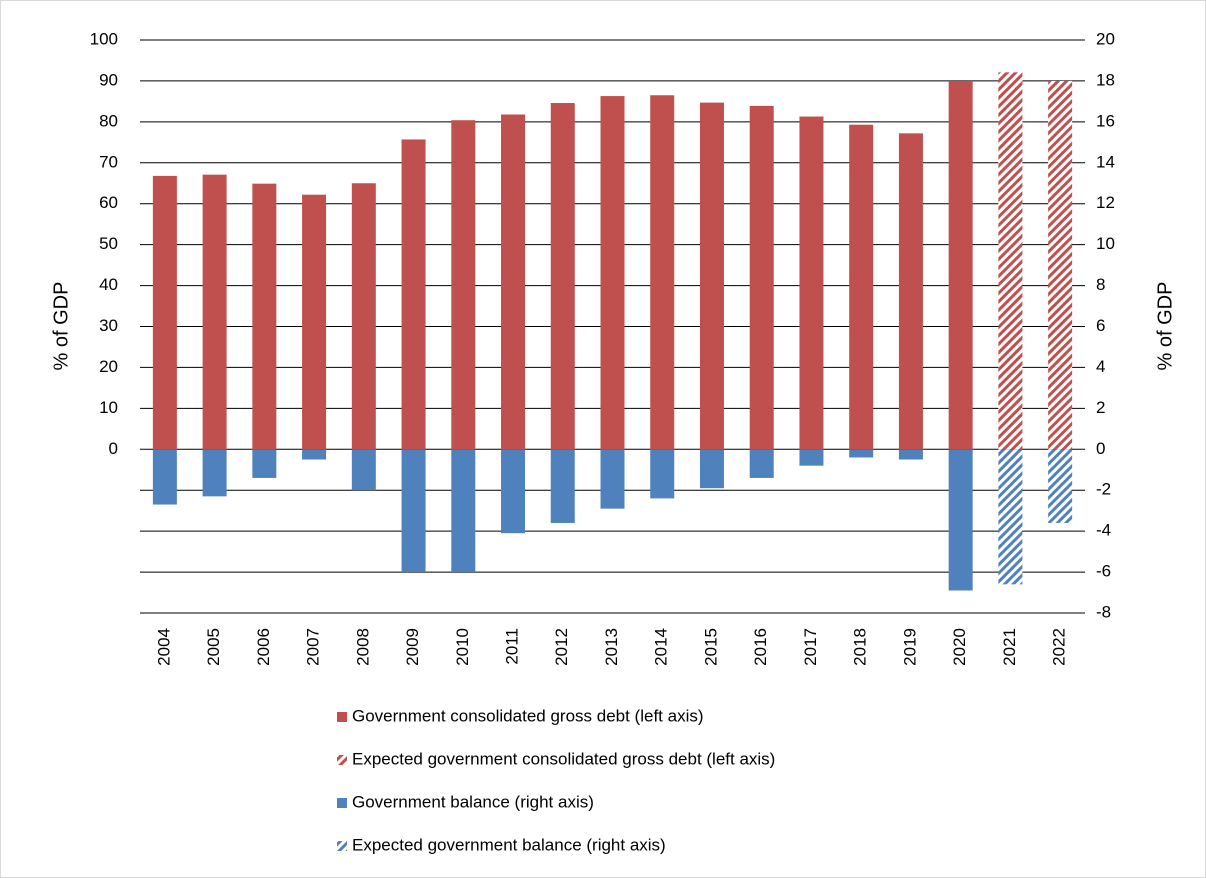  Describe the element at coordinates (1100, 407) in the screenshot. I see `y2-tick-label: 2` at that location.